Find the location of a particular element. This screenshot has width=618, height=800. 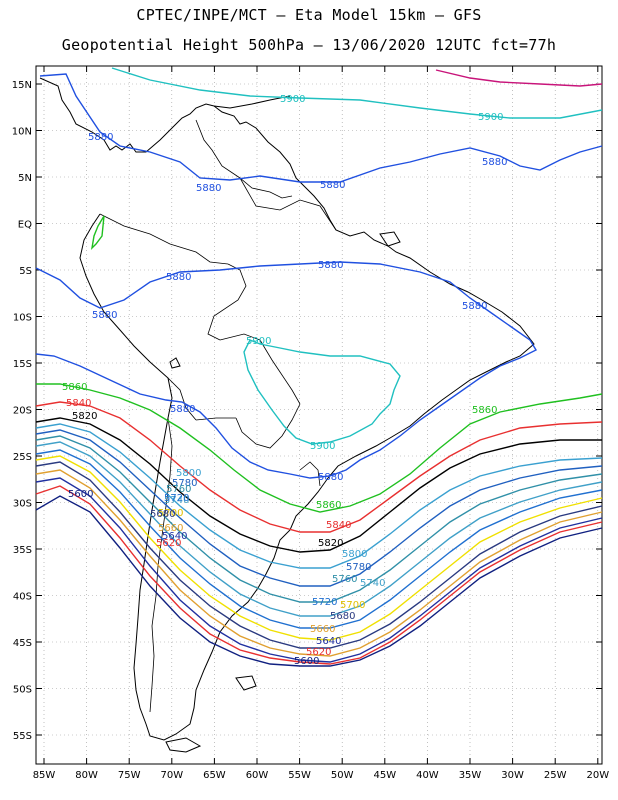

label-5780-a: 5780 is located at coordinates (184, 483).